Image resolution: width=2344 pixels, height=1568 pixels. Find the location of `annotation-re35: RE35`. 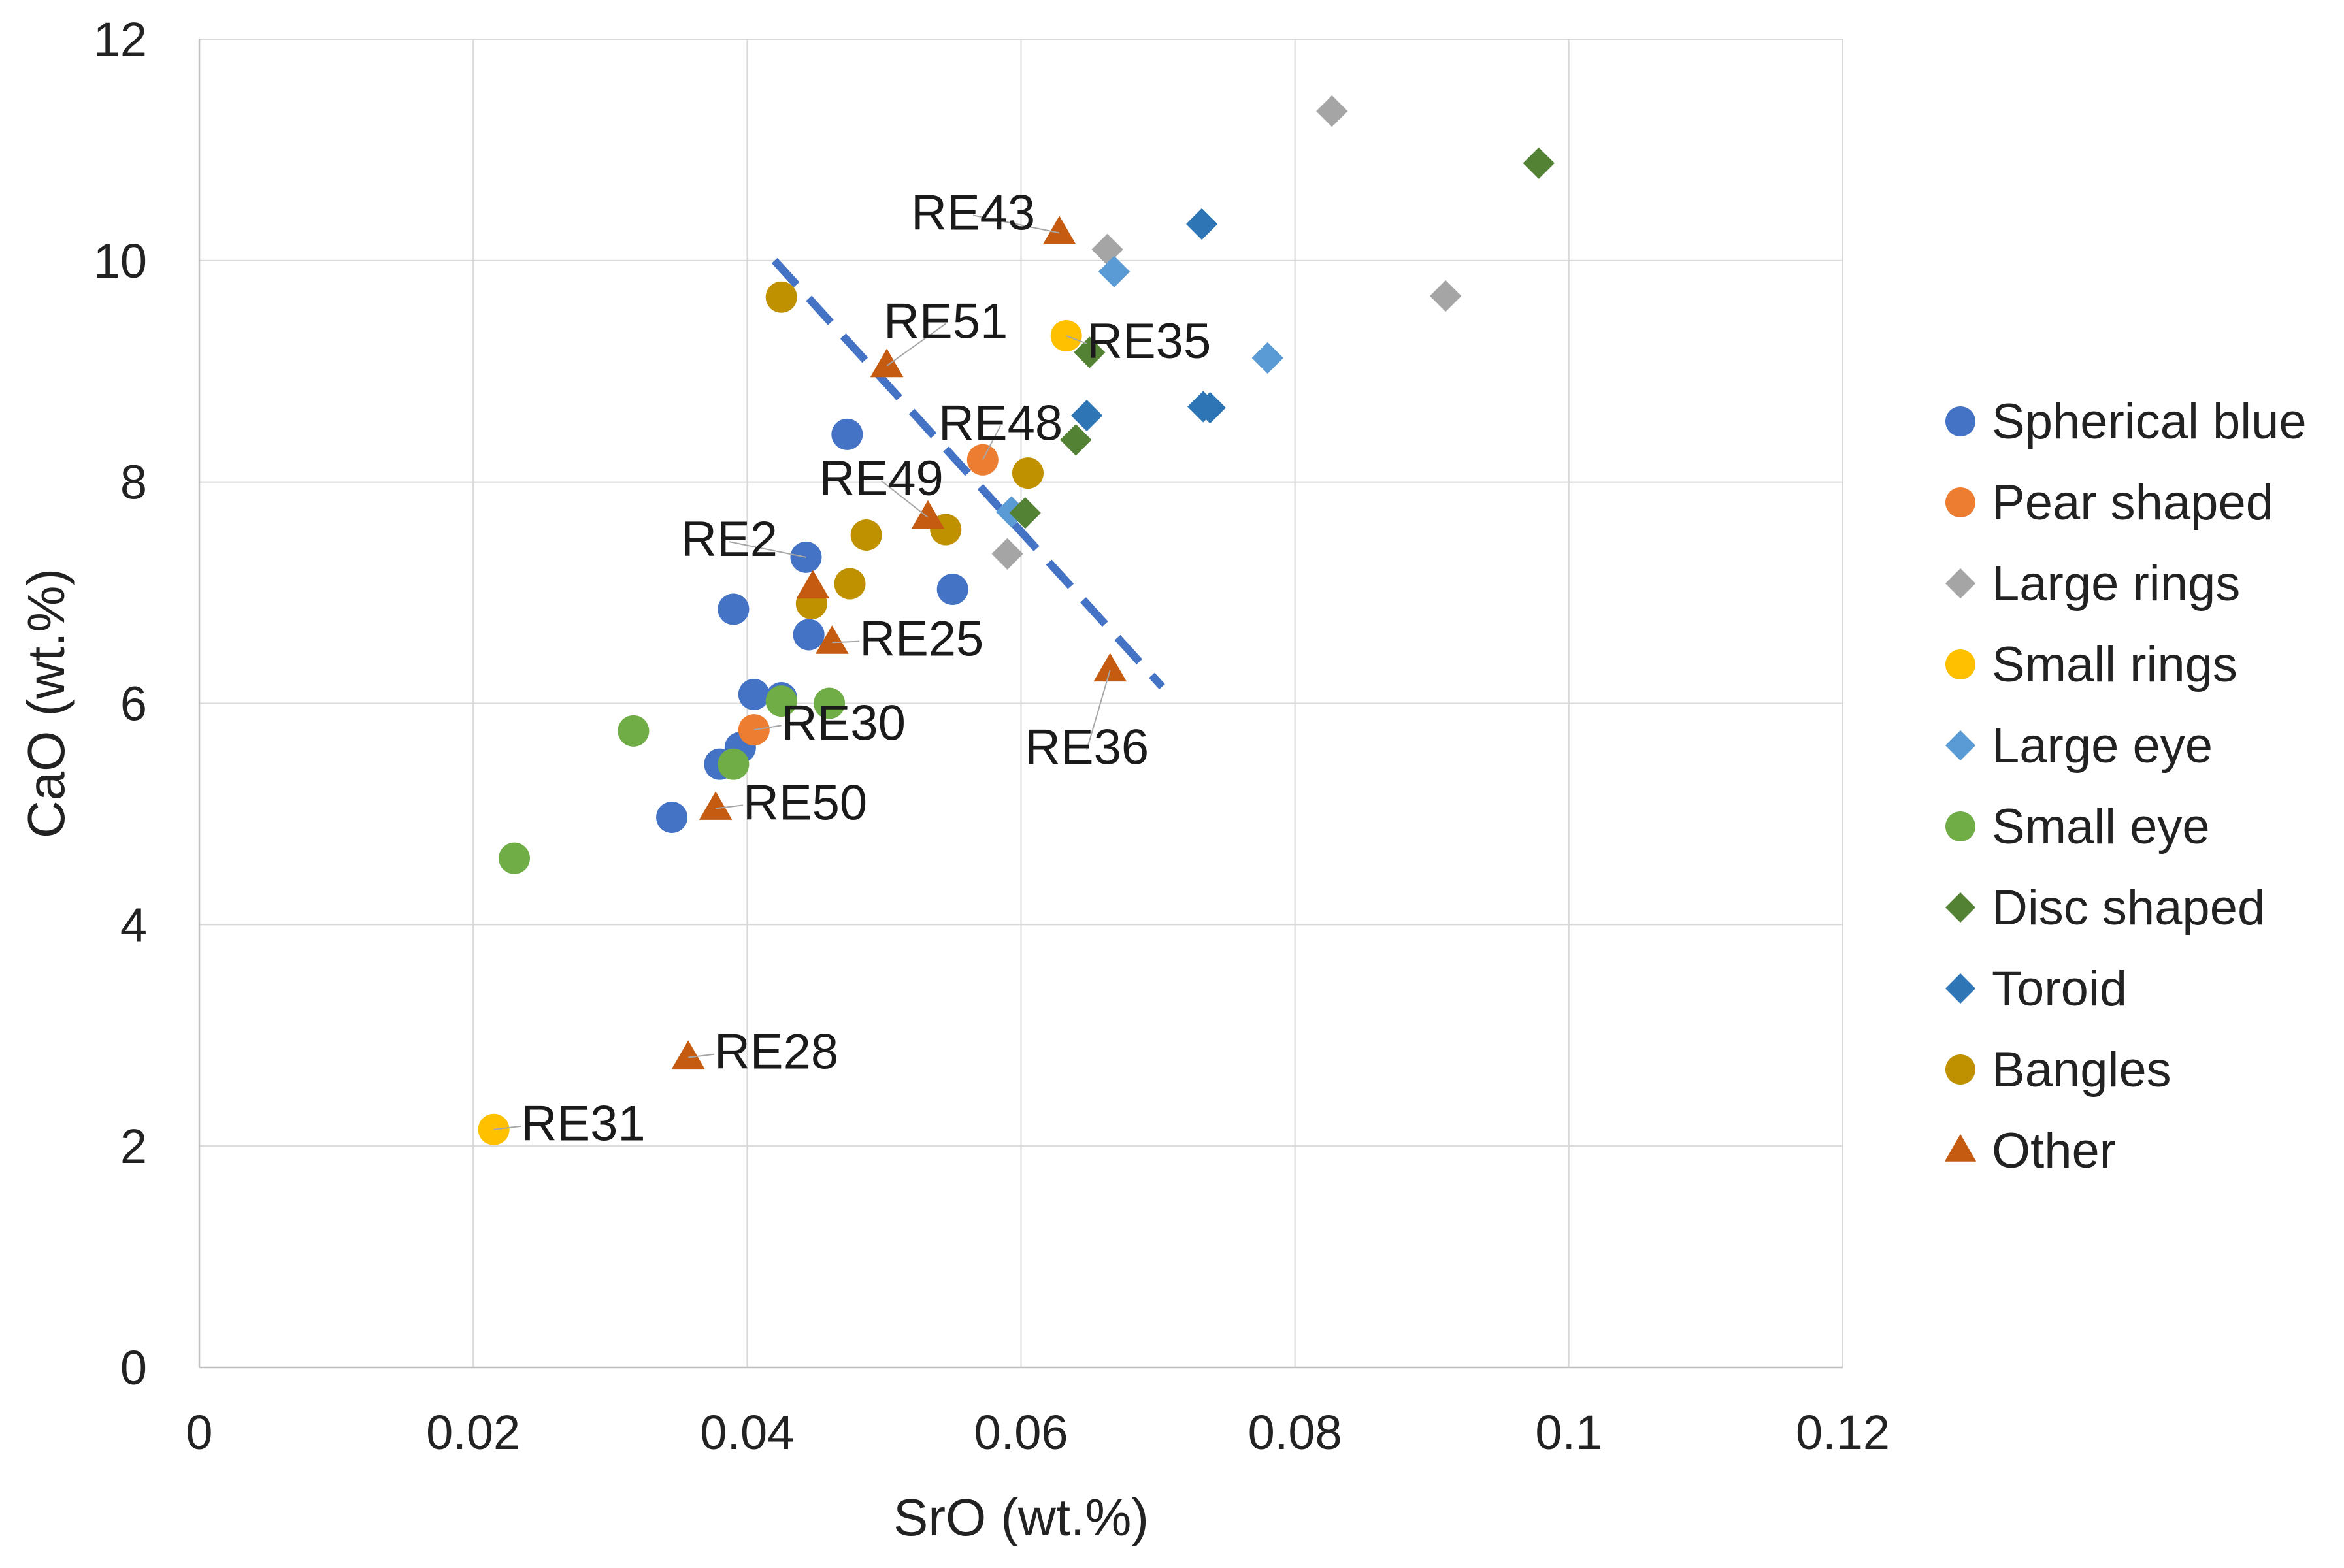

annotation-re35: RE35 is located at coordinates (1149, 341).